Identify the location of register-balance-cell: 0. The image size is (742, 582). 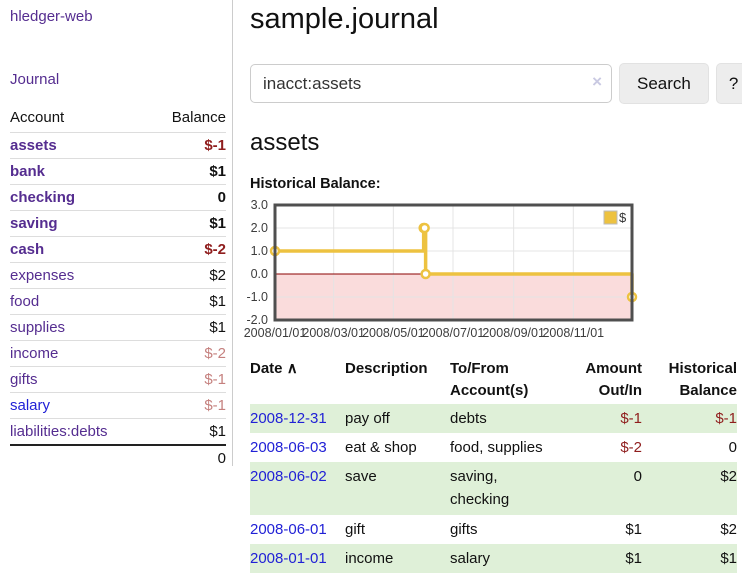
(732, 447).